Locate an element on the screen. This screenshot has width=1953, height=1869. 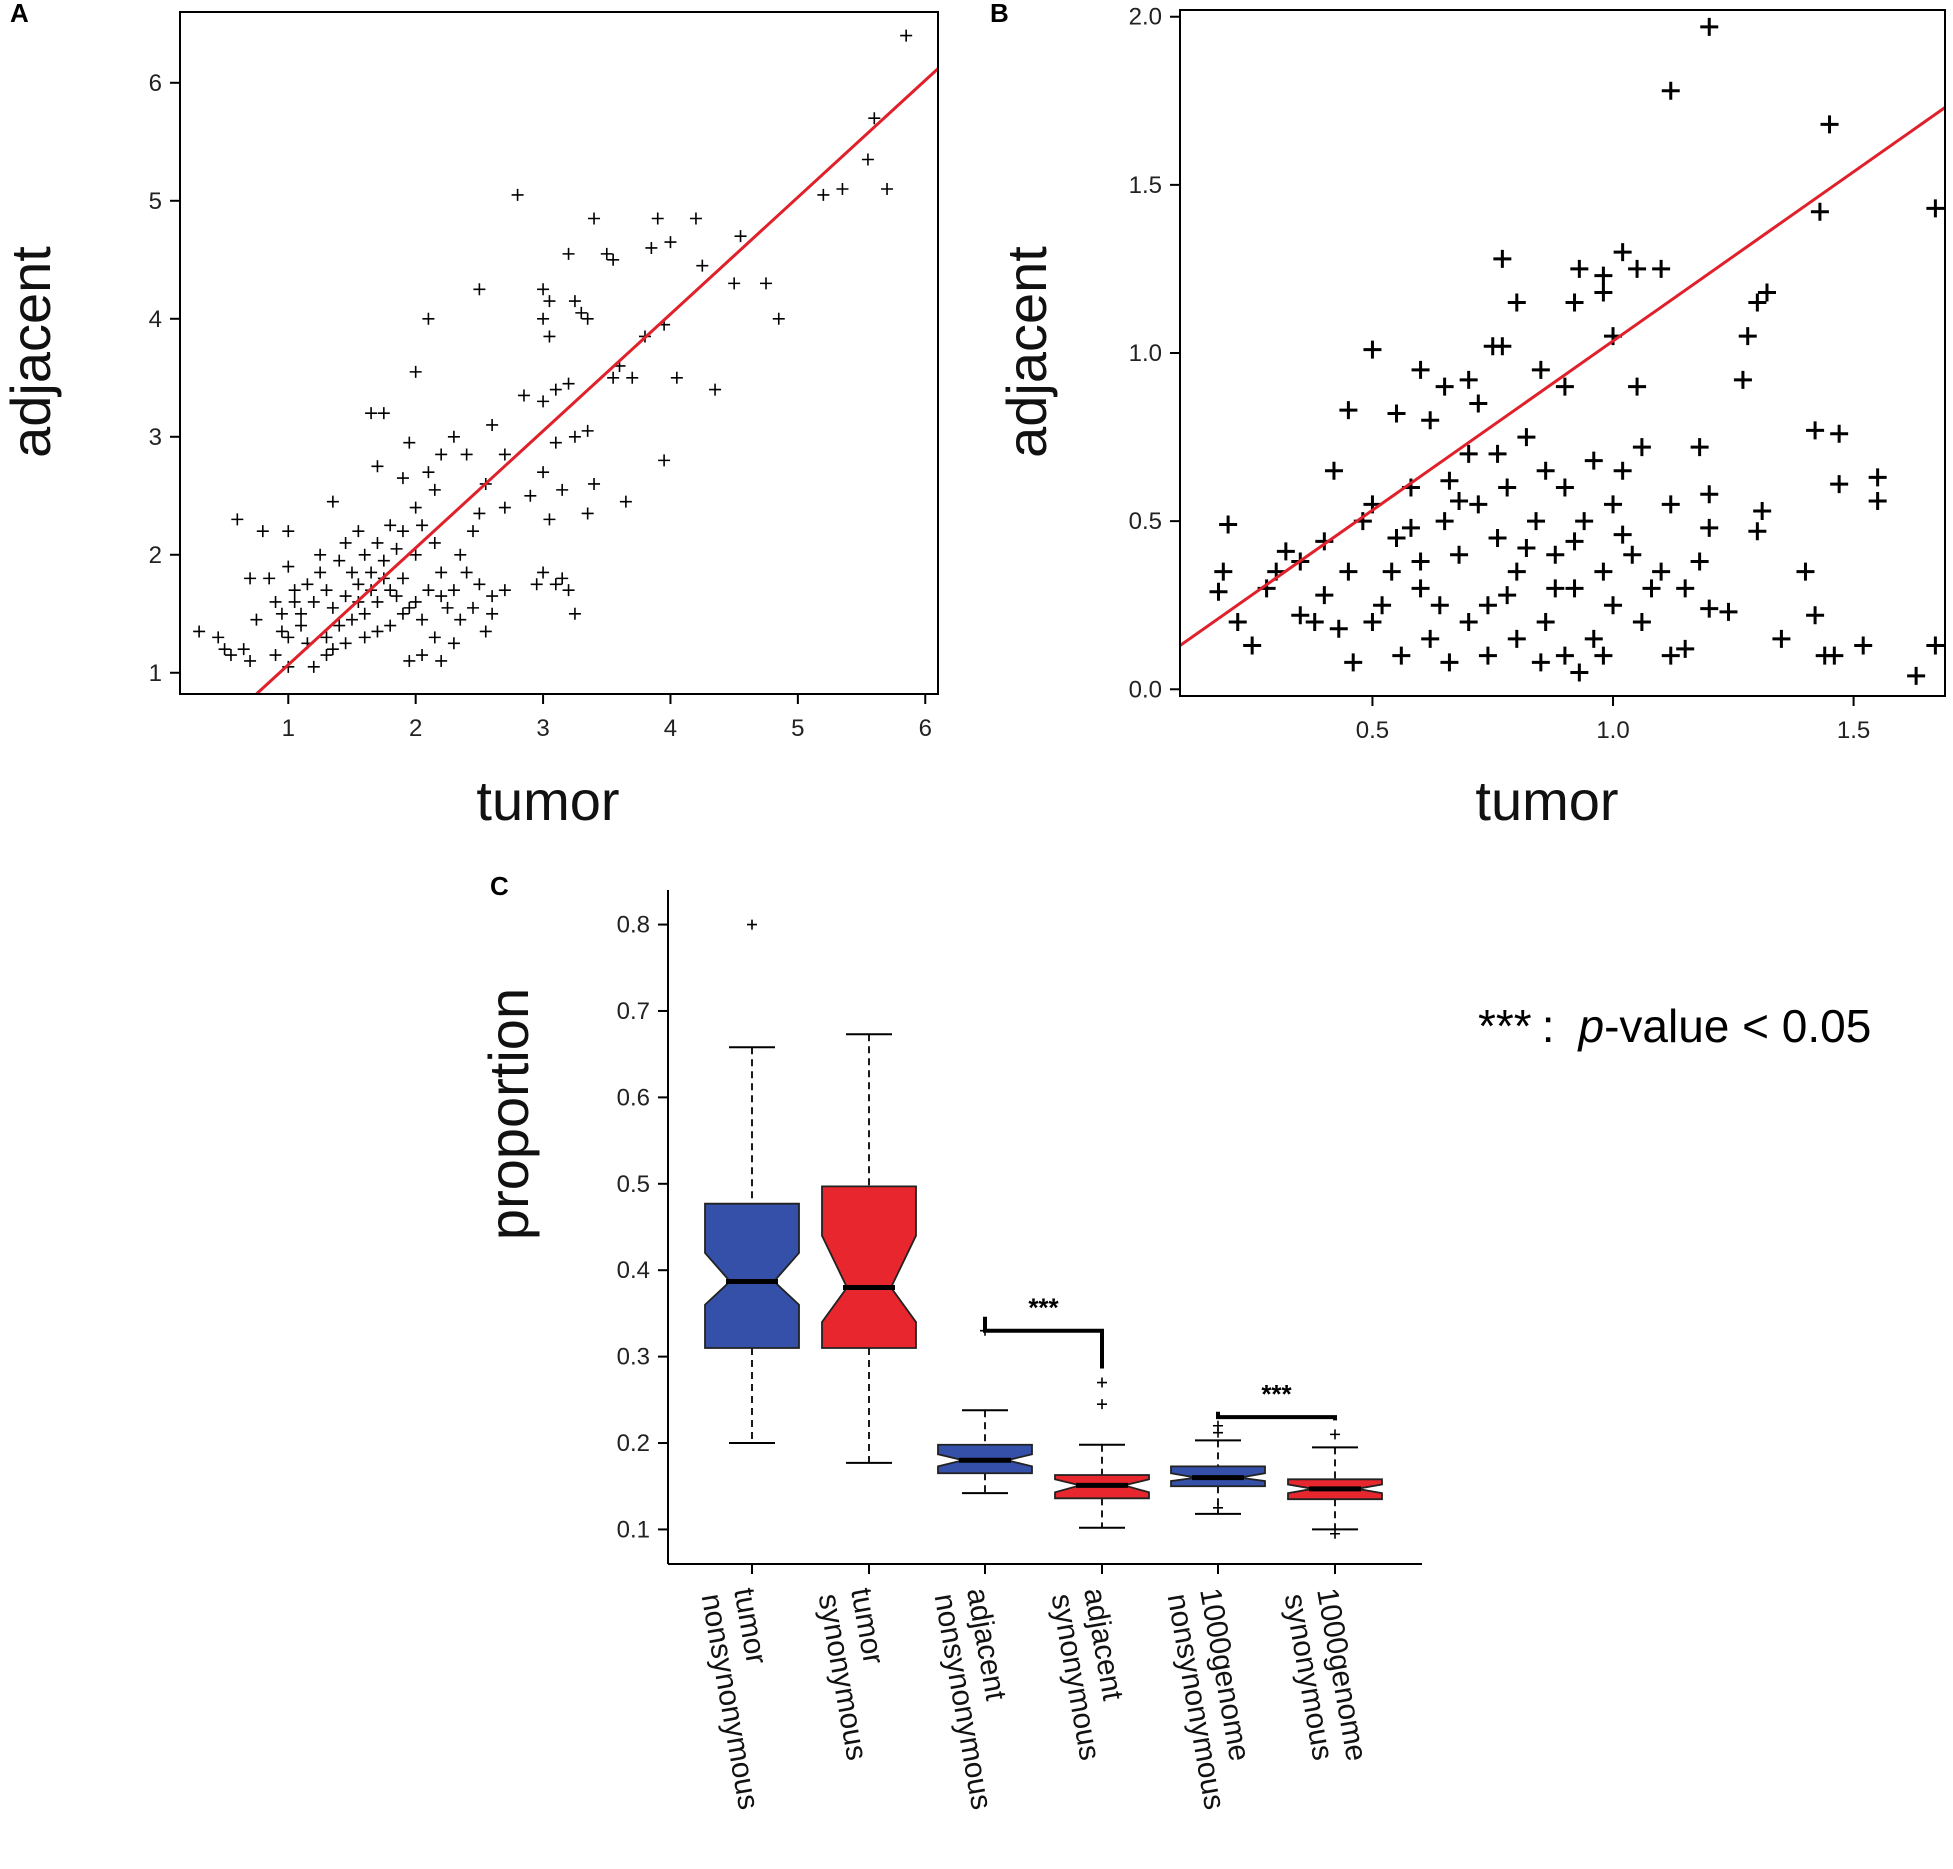
category-label: adjacentsynonymous is located at coordinates (1092, 1673).